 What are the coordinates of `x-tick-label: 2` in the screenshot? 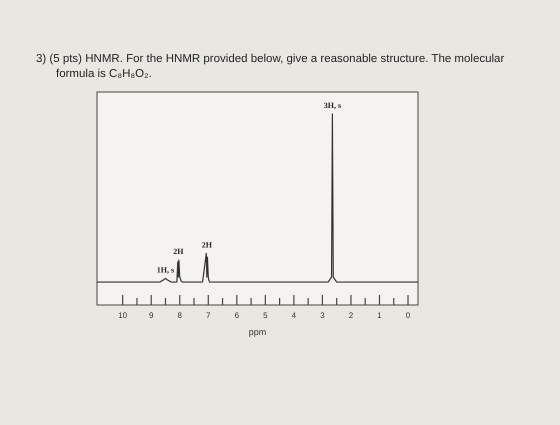 It's located at (351, 315).